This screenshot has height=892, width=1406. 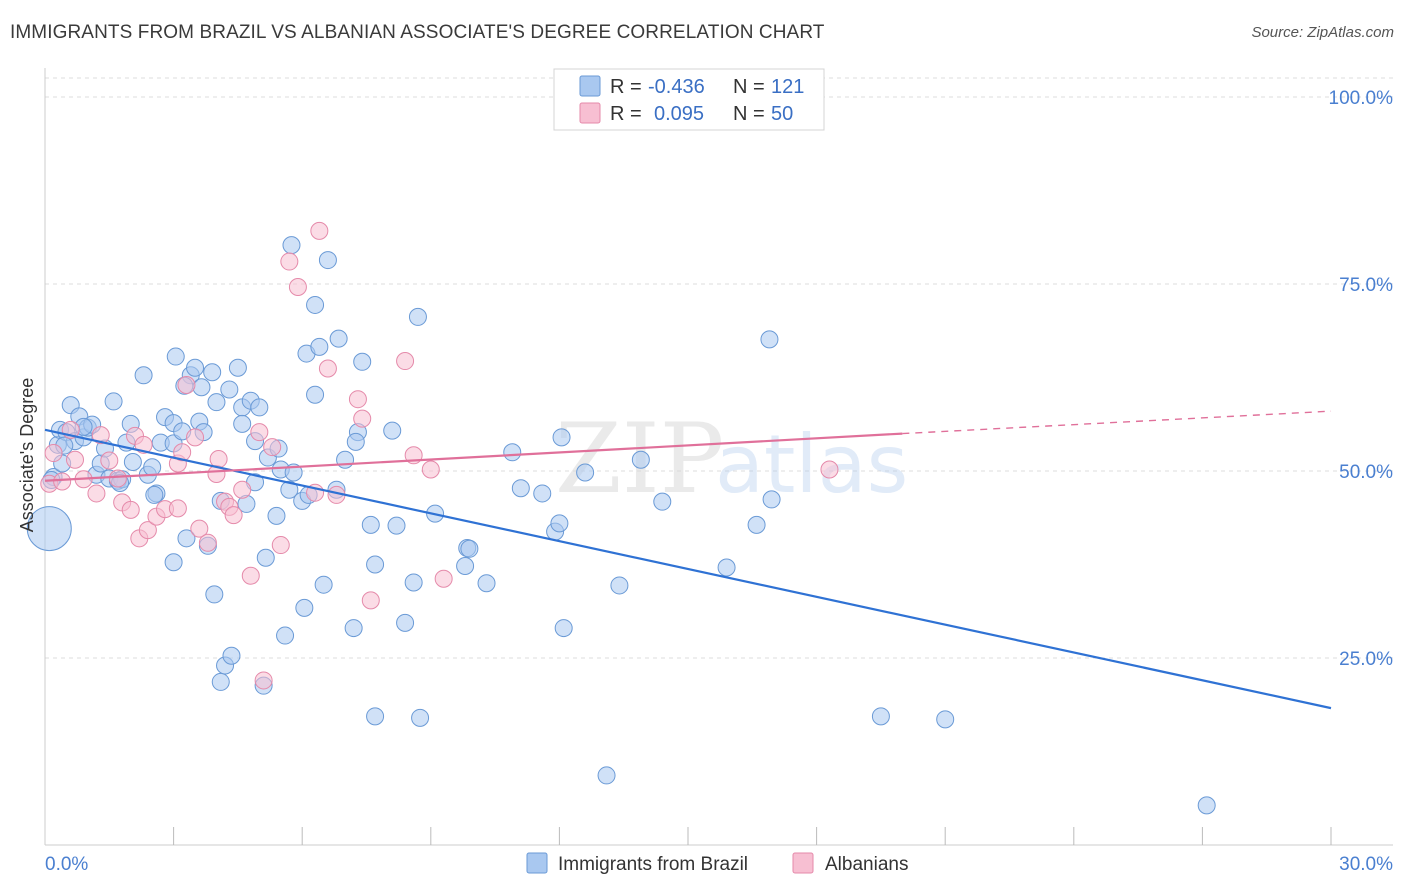 What do you see at coordinates (653, 864) in the screenshot?
I see `bottom-legend-label-brazil: Immigrants from Brazil` at bounding box center [653, 864].